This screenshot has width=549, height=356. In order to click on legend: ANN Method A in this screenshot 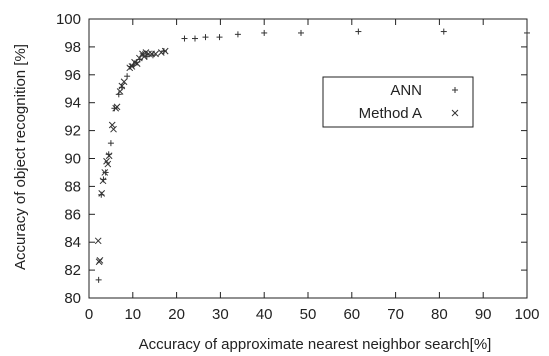, I will do `click(398, 102)`.